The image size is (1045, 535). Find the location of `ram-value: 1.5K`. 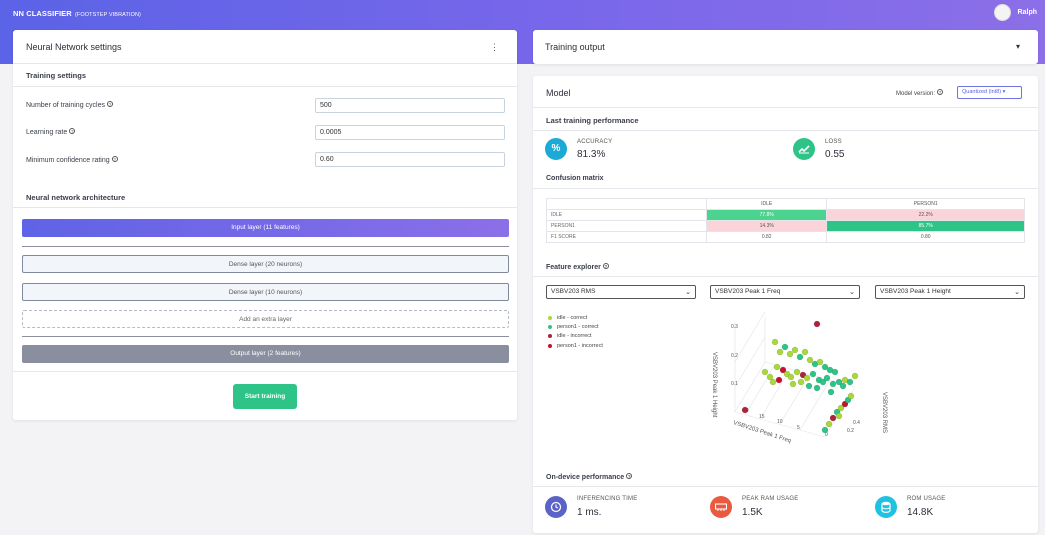

ram-value: 1.5K is located at coordinates (752, 512).